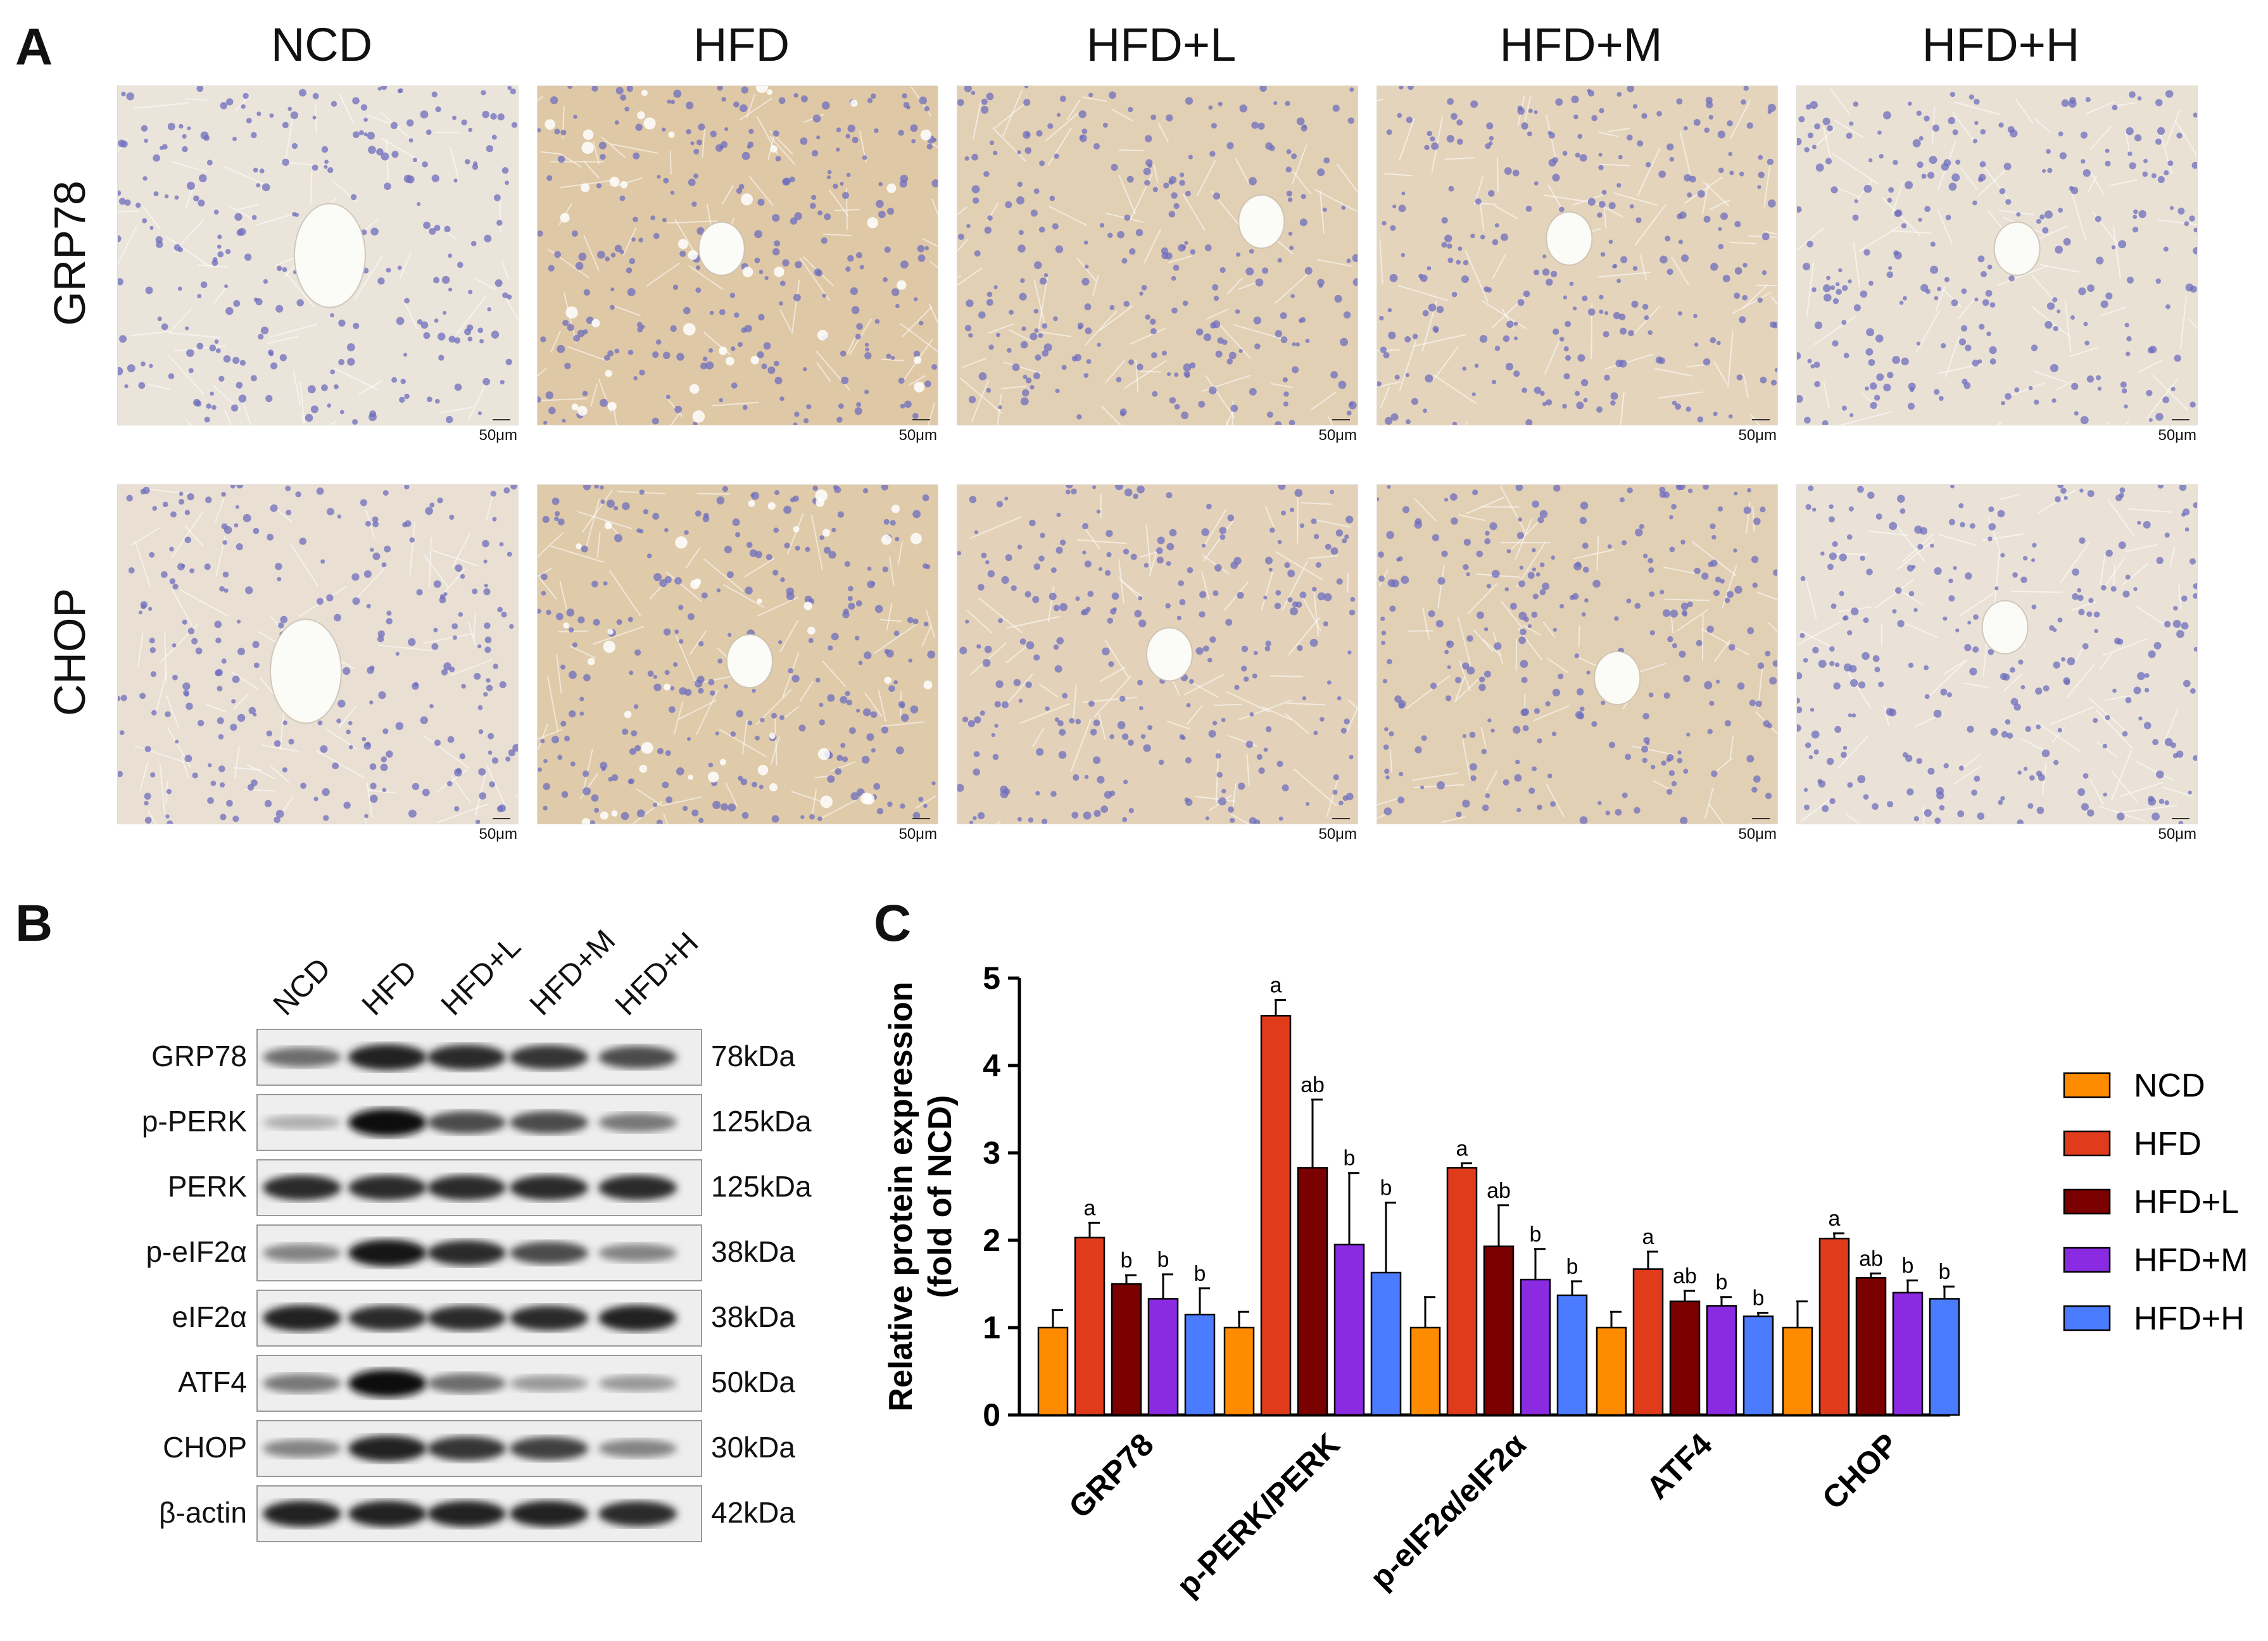 The height and width of the screenshot is (1641, 2268). What do you see at coordinates (1860, 1471) in the screenshot?
I see `x-category-label: CHOP` at bounding box center [1860, 1471].